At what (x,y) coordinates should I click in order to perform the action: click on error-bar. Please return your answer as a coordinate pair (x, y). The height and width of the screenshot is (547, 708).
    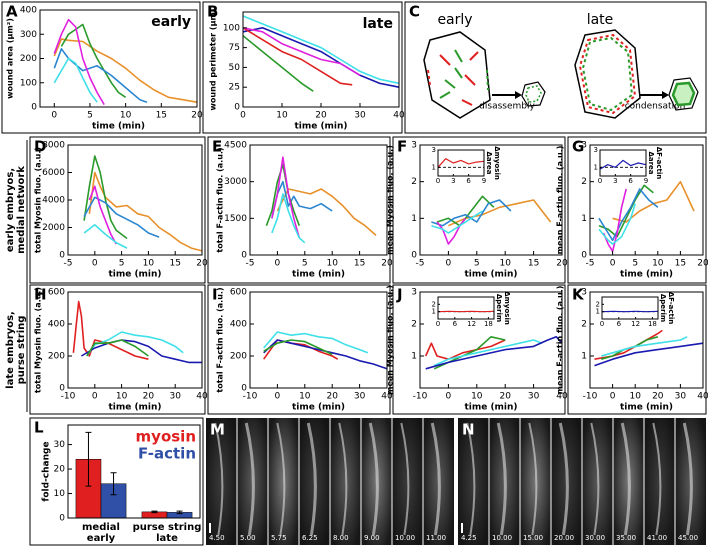
    Looking at the image, I should click on (179, 512).